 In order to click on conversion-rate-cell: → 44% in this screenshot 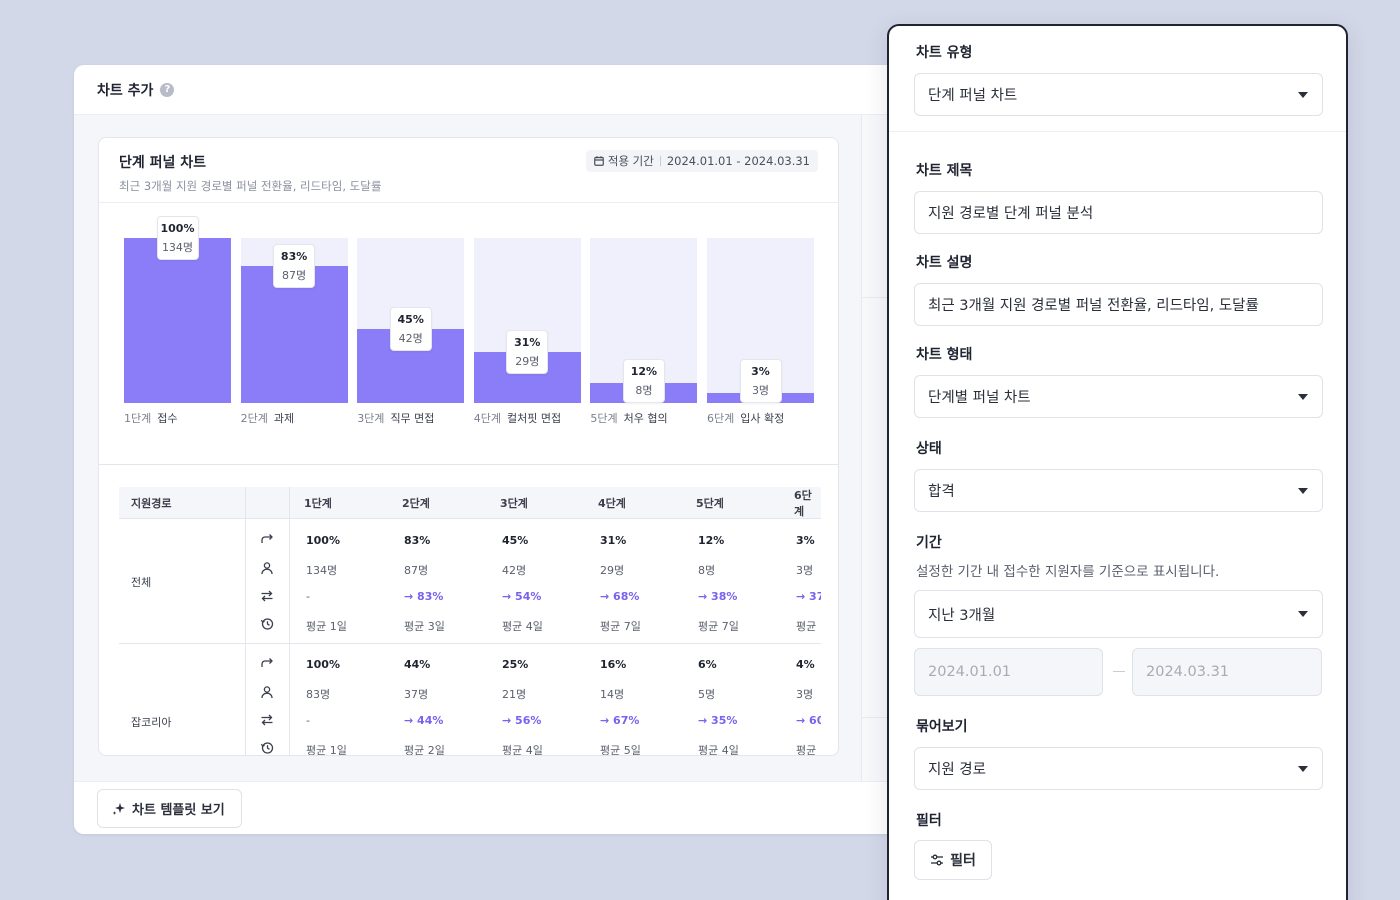, I will do `click(424, 720)`.